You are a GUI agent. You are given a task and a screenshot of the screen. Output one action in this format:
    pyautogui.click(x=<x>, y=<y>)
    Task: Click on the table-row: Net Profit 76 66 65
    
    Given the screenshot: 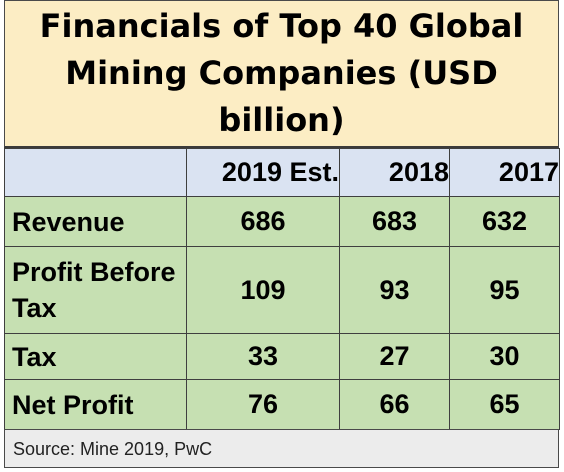 What is the action you would take?
    pyautogui.click(x=282, y=404)
    